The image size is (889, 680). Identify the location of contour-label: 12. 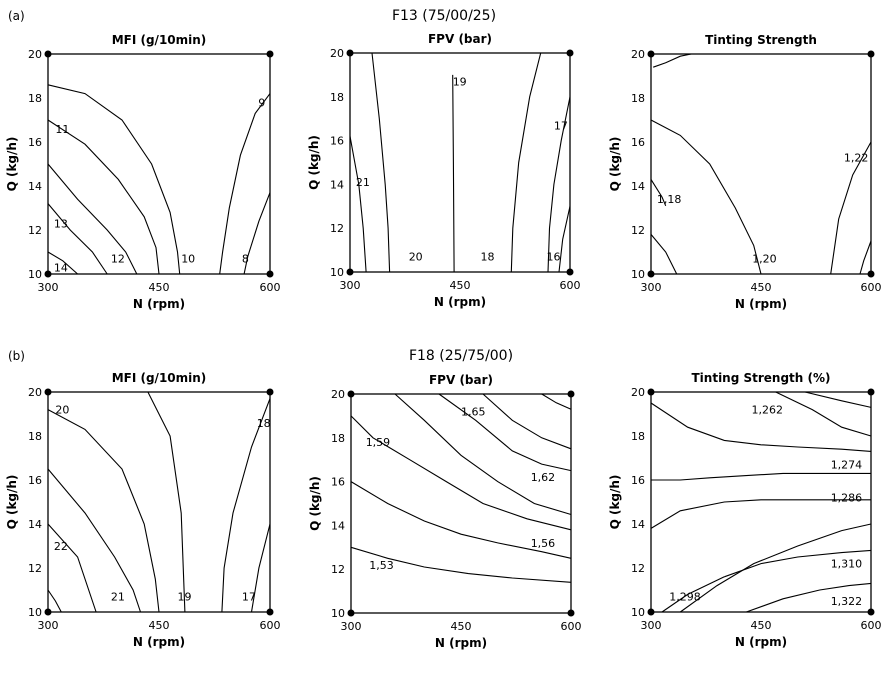
(118, 259).